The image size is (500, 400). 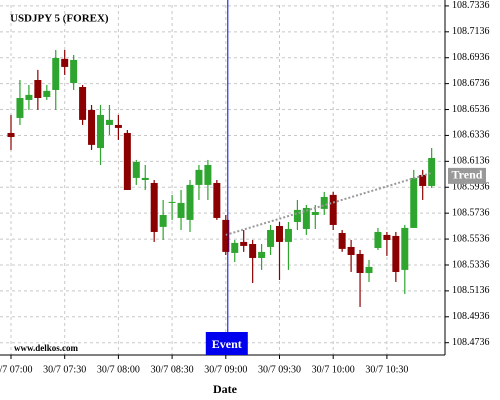 I want to click on x-tick-label: 30/7 07:30, so click(x=64, y=369).